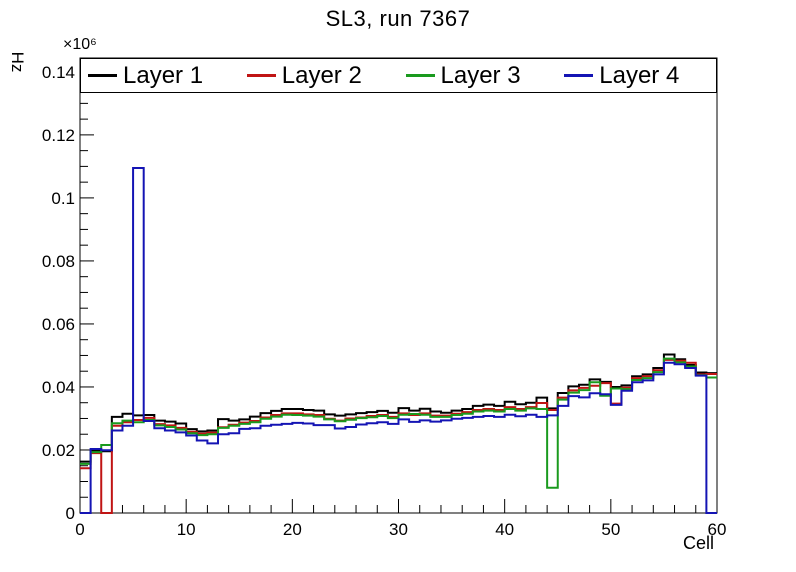  Describe the element at coordinates (579, 75) in the screenshot. I see `layer-4-line-sample-icon` at that location.